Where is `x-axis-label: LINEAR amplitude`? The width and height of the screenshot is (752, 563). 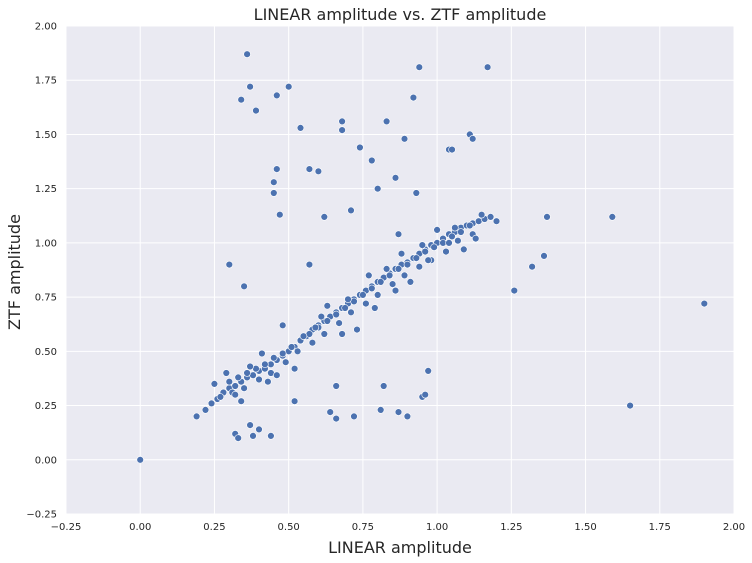 x-axis-label: LINEAR amplitude is located at coordinates (400, 547).